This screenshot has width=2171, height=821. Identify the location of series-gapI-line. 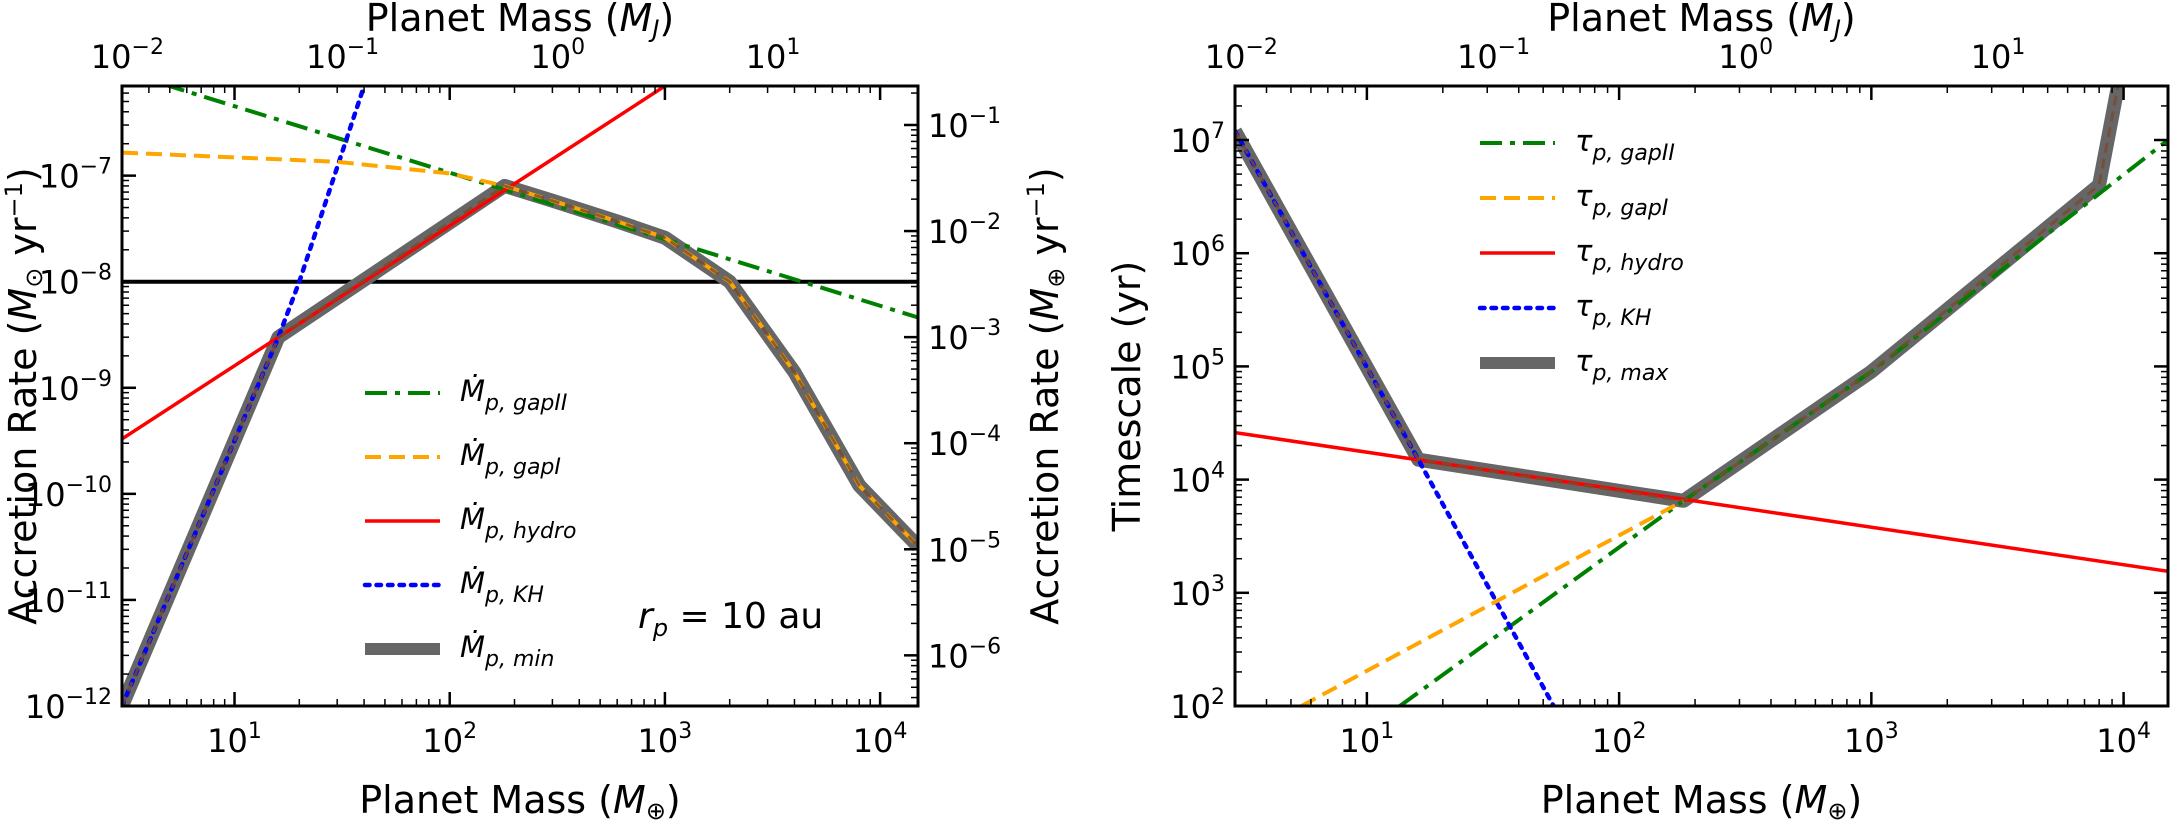
(1492, 602).